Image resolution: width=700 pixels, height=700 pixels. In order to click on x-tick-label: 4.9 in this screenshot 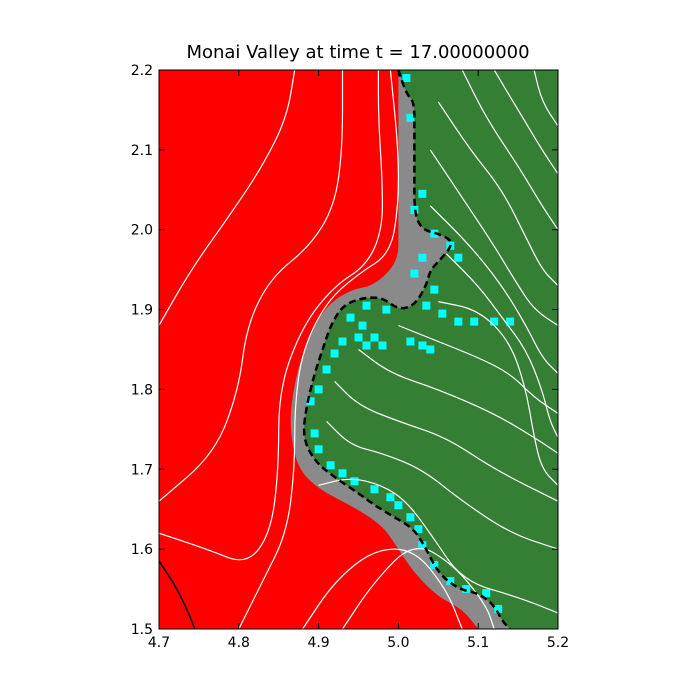, I will do `click(318, 643)`.